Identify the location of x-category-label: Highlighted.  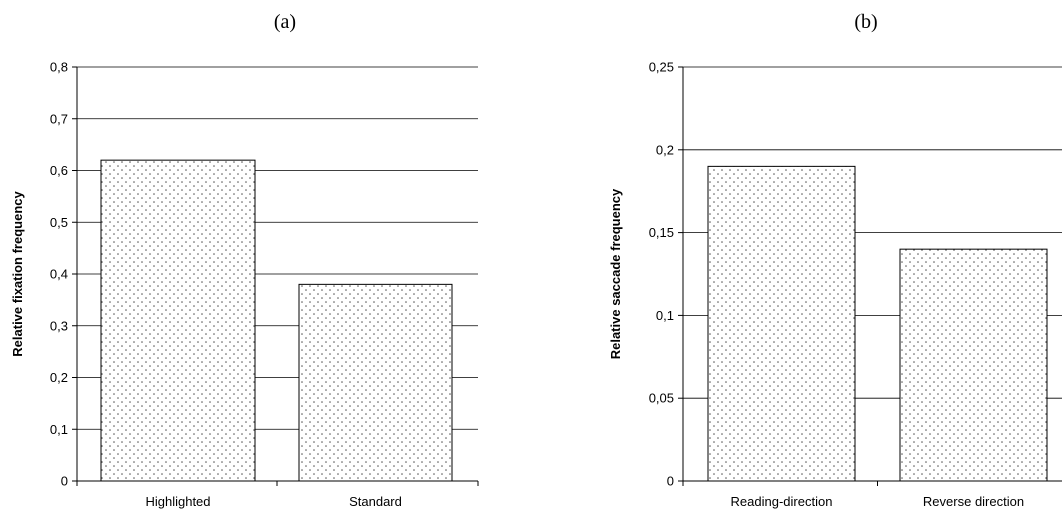
(177, 501).